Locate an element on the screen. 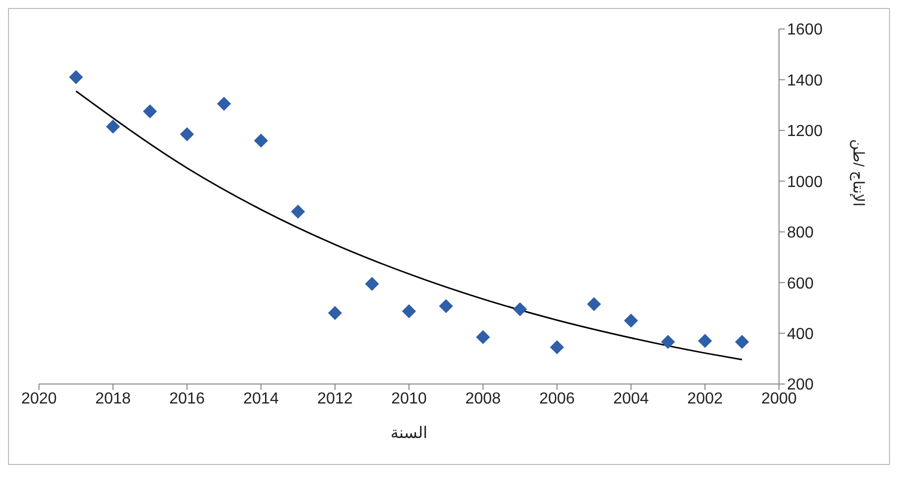 This screenshot has height=477, width=900. x-tick-label: 2016 is located at coordinates (187, 399).